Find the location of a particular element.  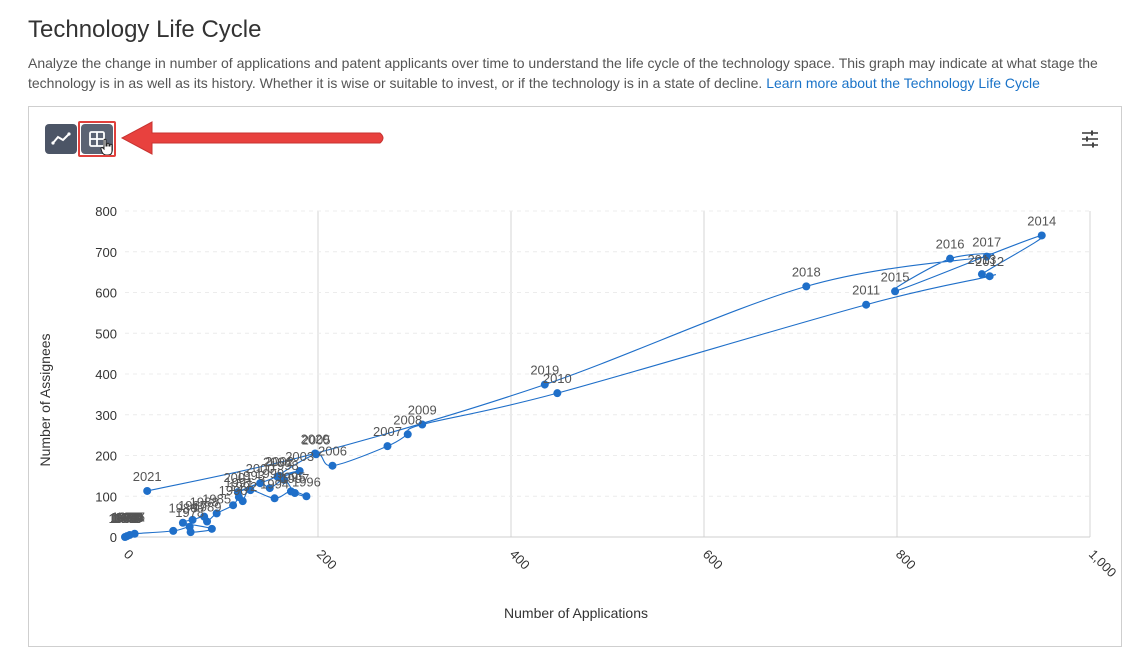

y-tick-label: 600 is located at coordinates (106, 293).